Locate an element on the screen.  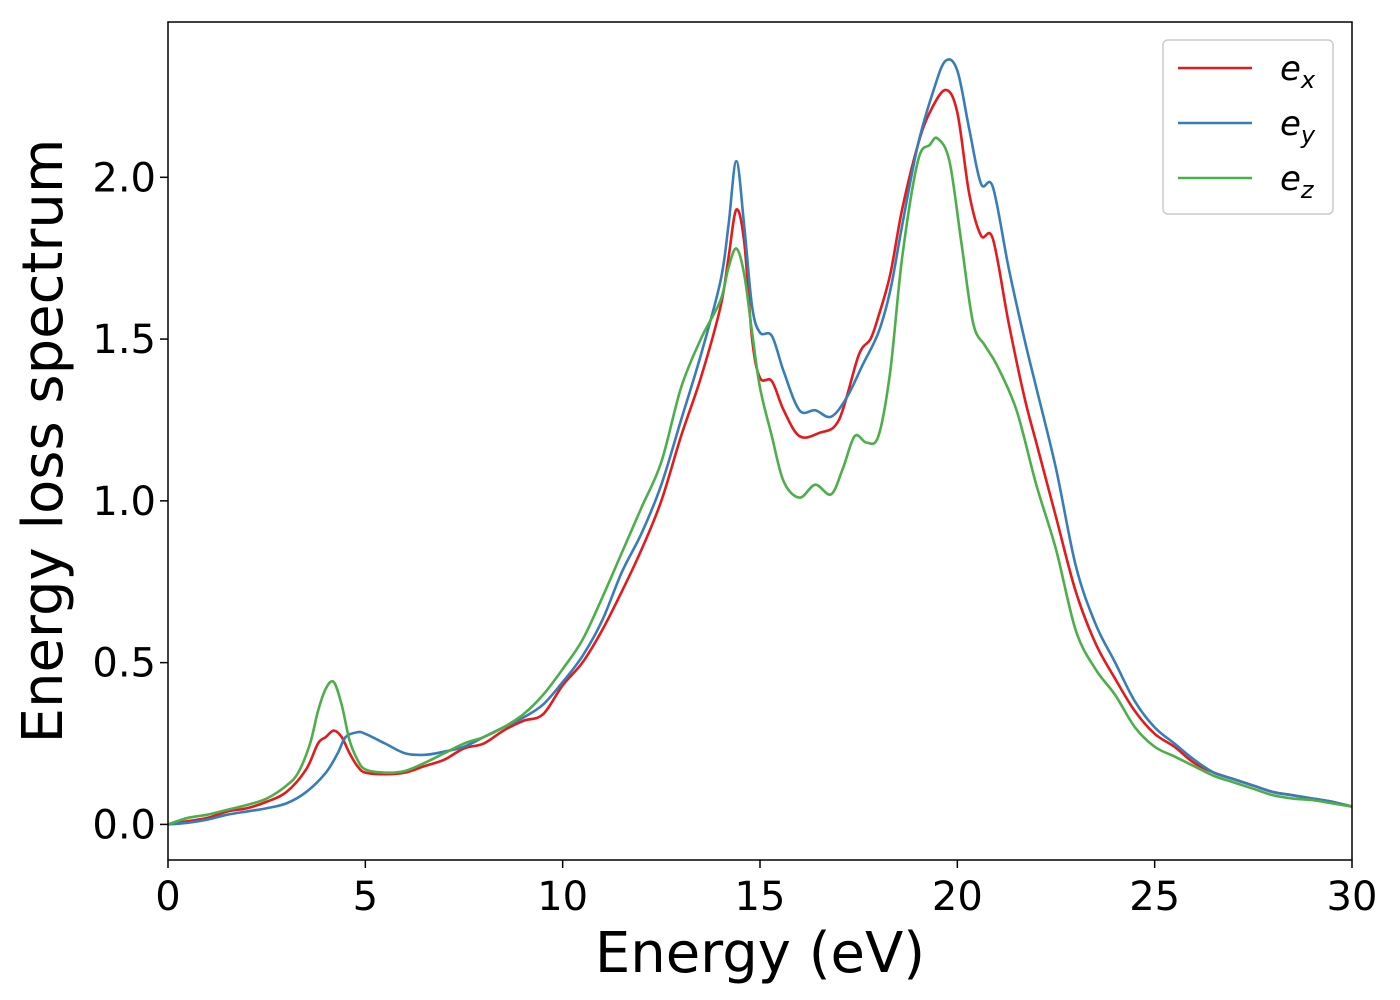
x-tick-label: 15 is located at coordinates (760, 897).